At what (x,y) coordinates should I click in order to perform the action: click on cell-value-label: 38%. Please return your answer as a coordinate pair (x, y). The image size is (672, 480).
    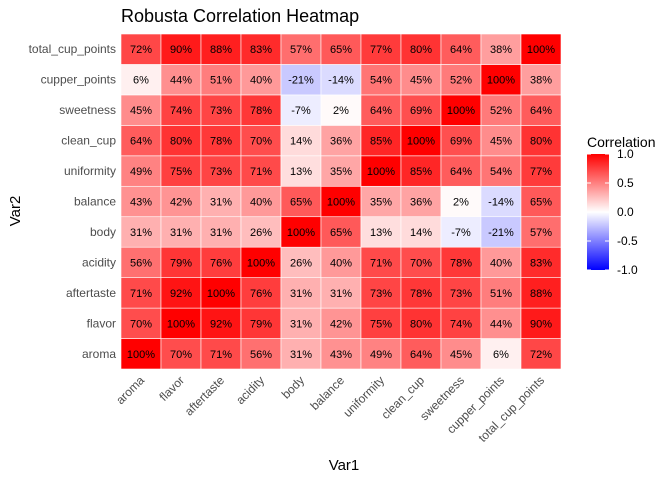
    Looking at the image, I should click on (501, 50).